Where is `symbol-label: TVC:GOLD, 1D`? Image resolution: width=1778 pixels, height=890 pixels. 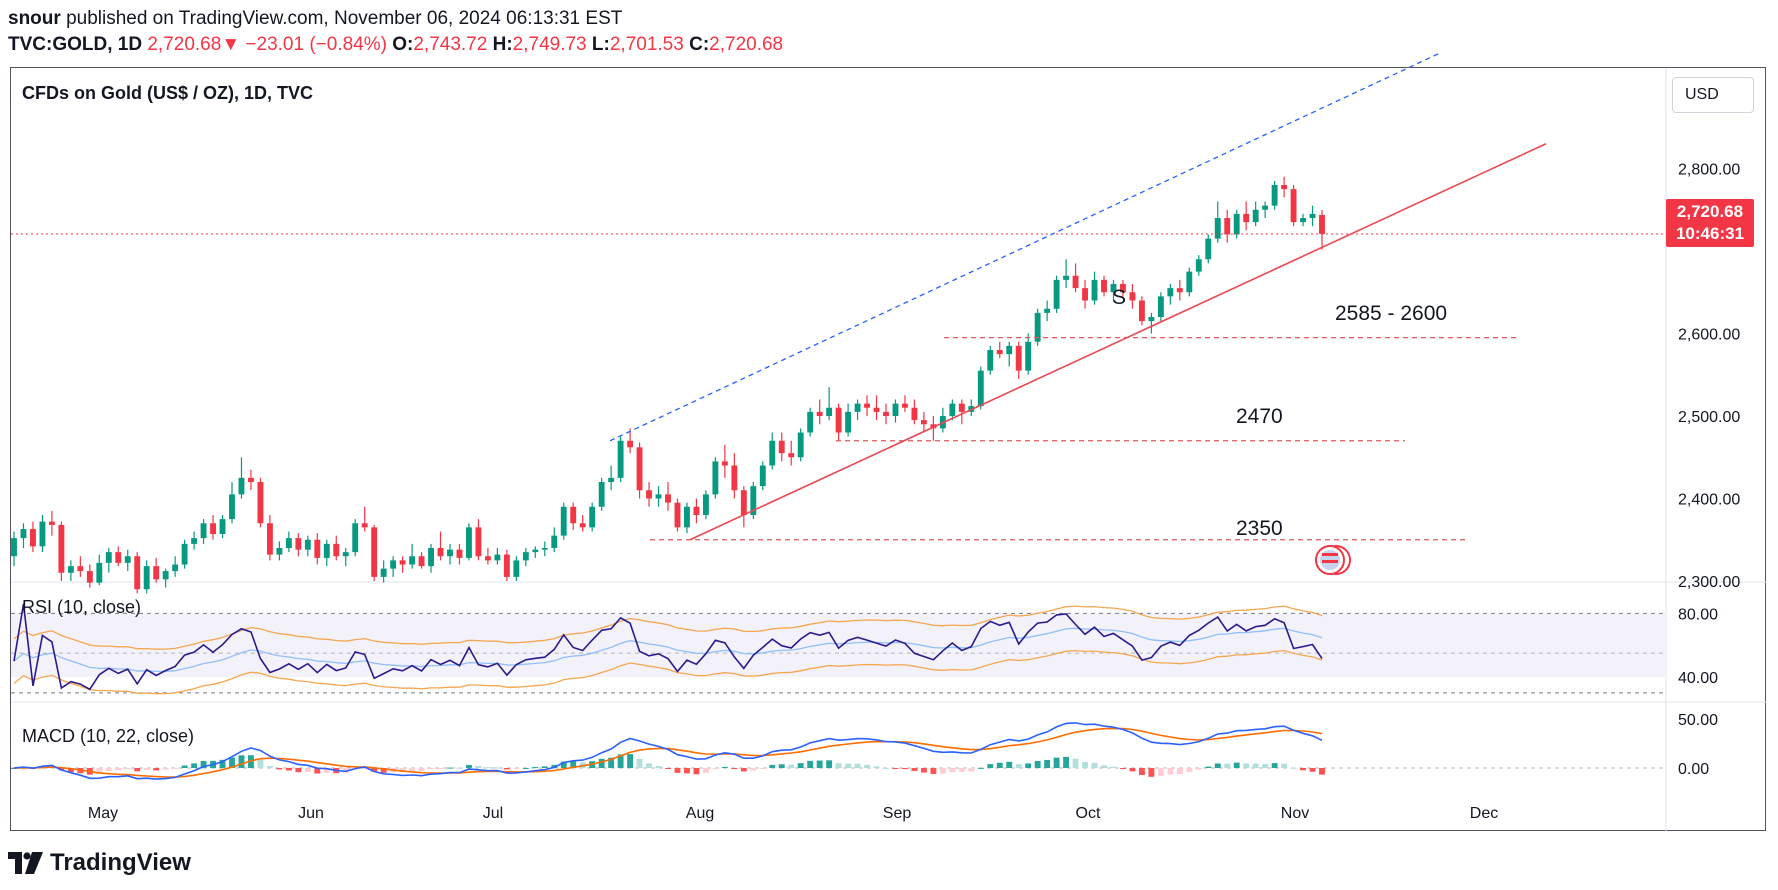
symbol-label: TVC:GOLD, 1D is located at coordinates (75, 44).